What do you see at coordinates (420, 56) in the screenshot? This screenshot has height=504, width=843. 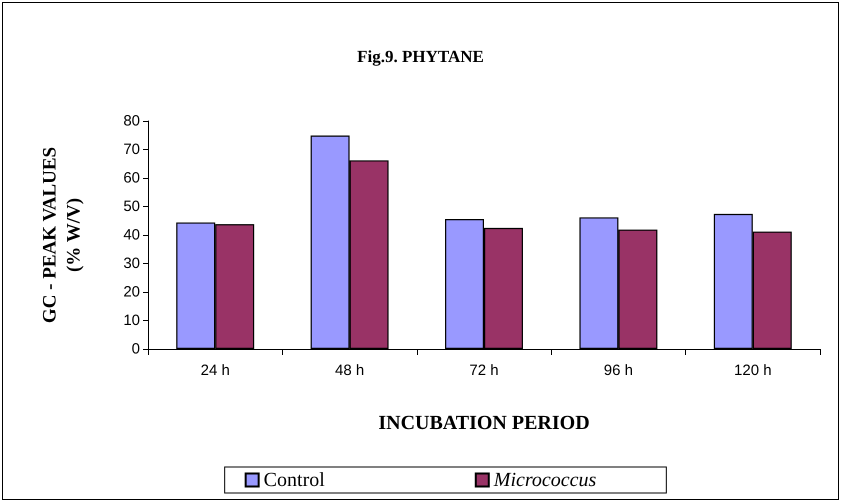 I see `chart-title: Fig.9. PHYTANE` at bounding box center [420, 56].